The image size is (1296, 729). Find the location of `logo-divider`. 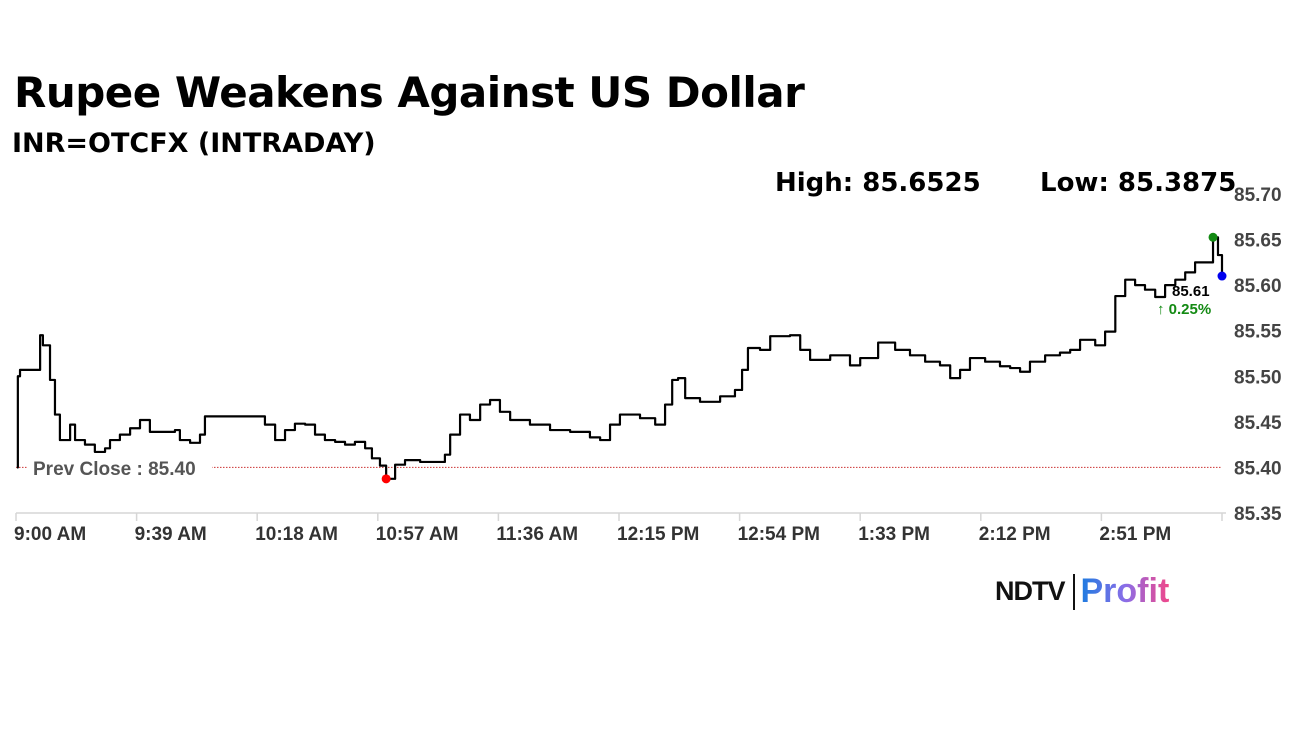

logo-divider is located at coordinates (1073, 591).